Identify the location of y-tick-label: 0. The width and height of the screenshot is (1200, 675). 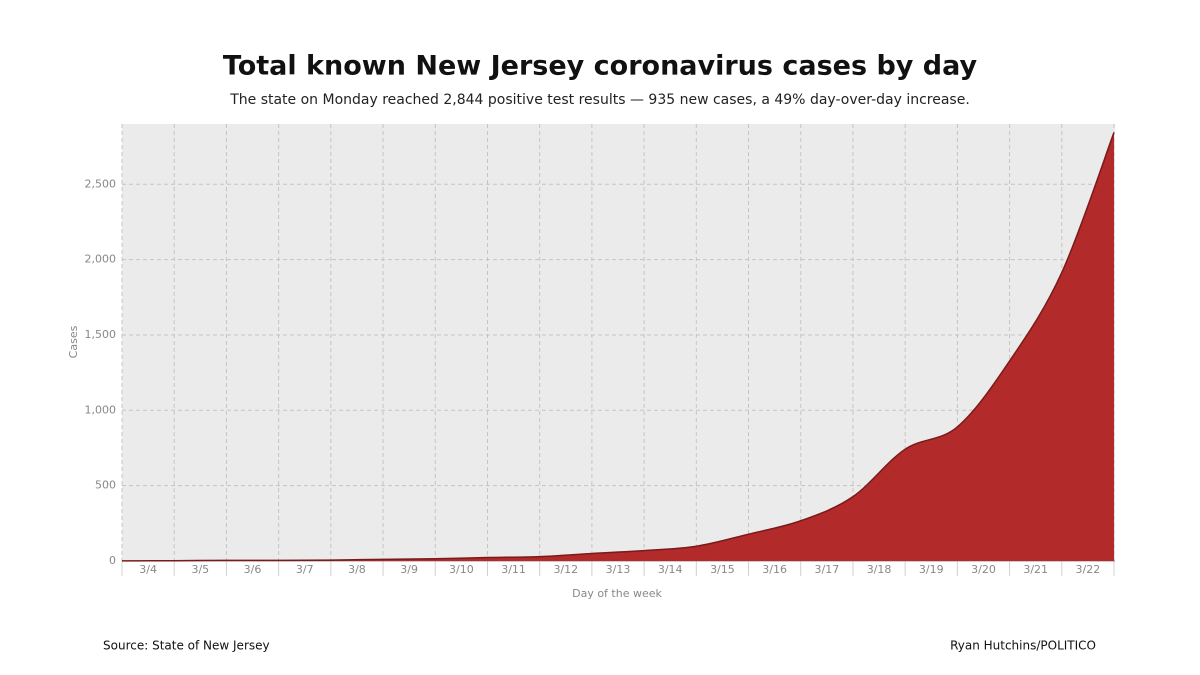
(112, 560).